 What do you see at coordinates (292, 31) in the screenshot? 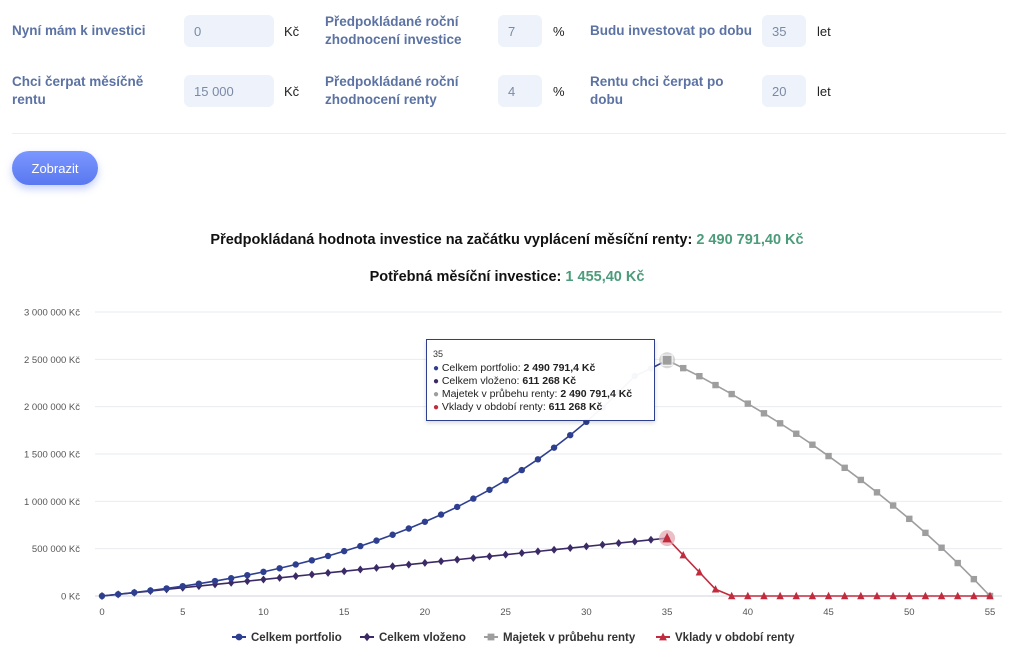
I see `initial-investment-unit: Kč` at bounding box center [292, 31].